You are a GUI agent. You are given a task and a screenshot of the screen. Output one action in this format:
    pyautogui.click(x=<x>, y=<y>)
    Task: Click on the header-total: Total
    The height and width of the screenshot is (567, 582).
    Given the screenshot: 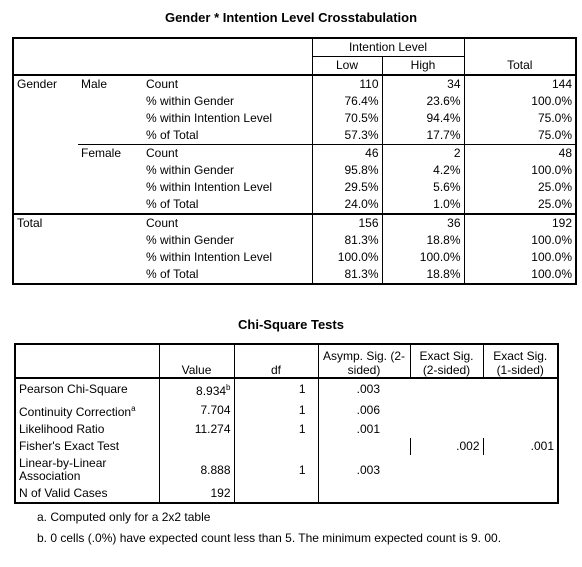 What is the action you would take?
    pyautogui.click(x=519, y=65)
    